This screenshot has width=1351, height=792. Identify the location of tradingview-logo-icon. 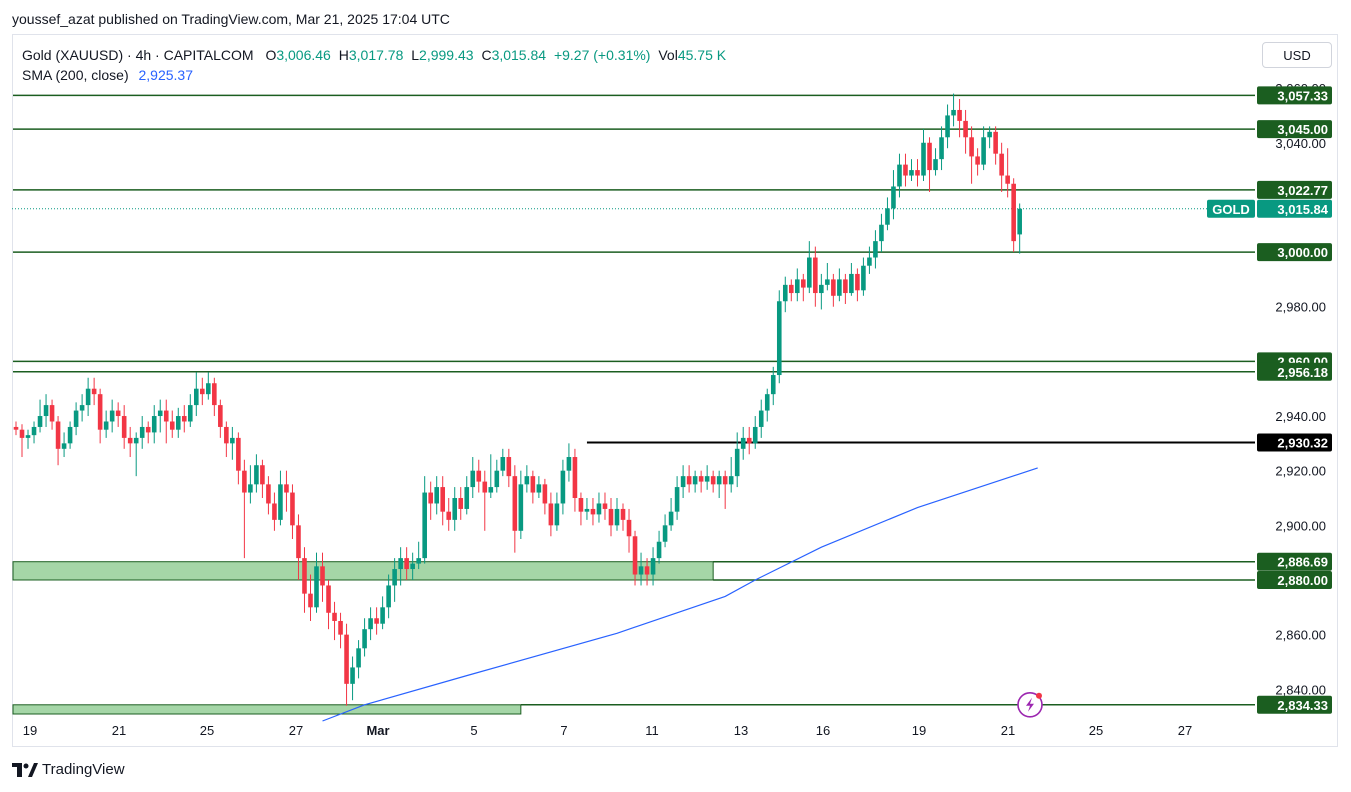
(25, 769).